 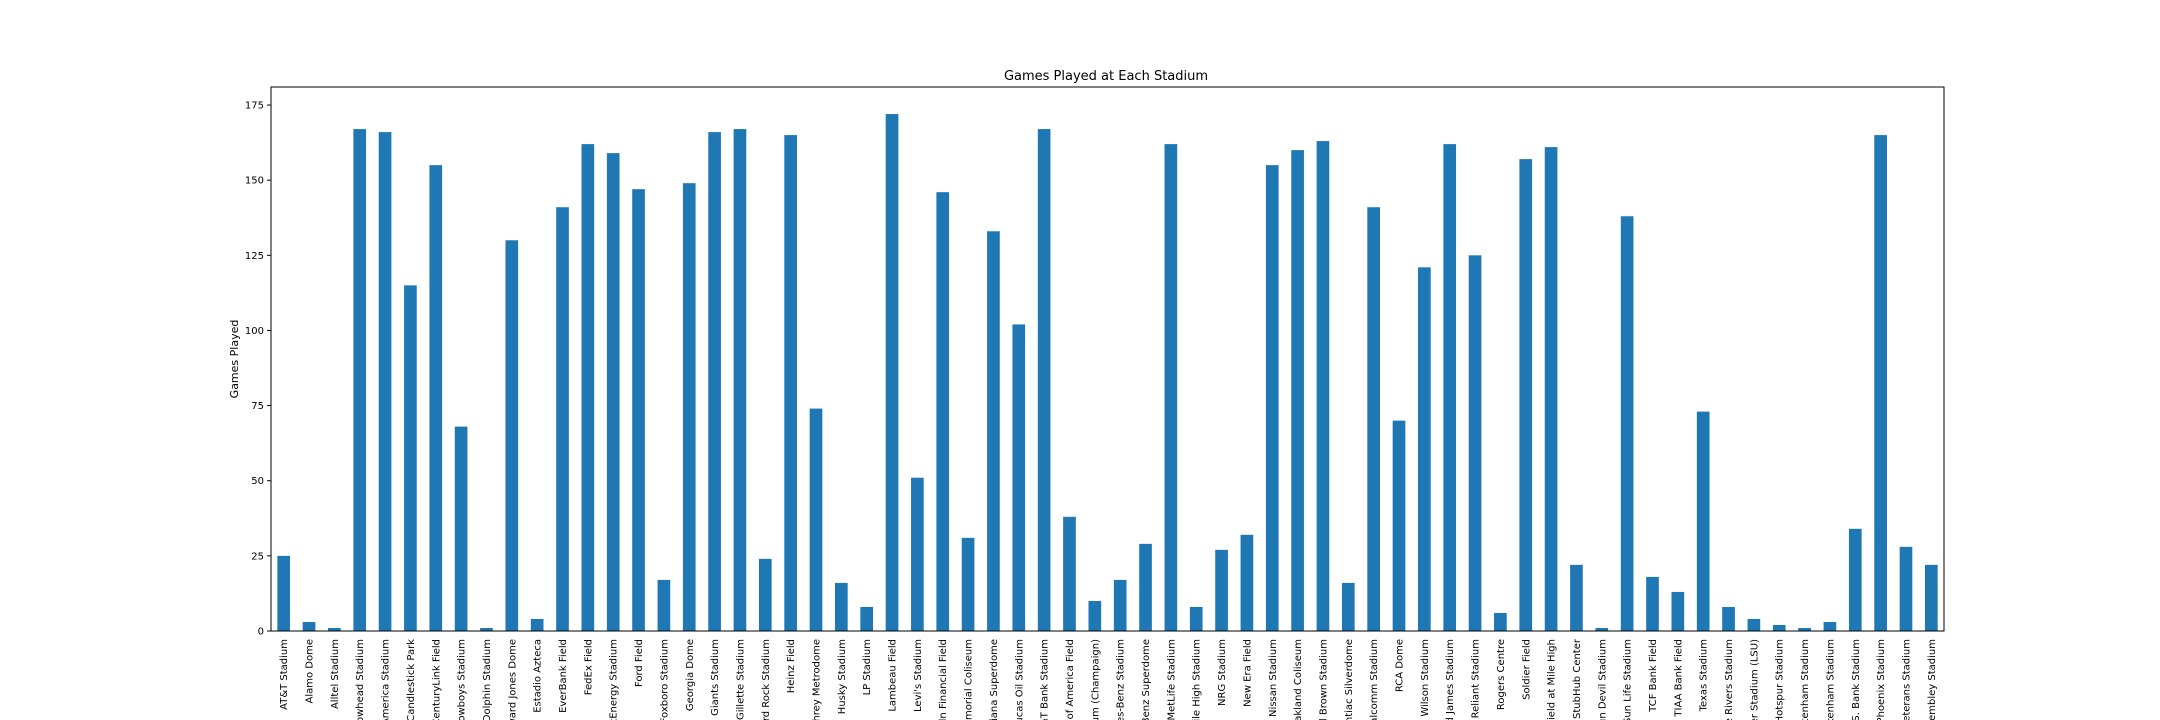 I want to click on x-tick-label: Edward Jones Dome, so click(x=512, y=679).